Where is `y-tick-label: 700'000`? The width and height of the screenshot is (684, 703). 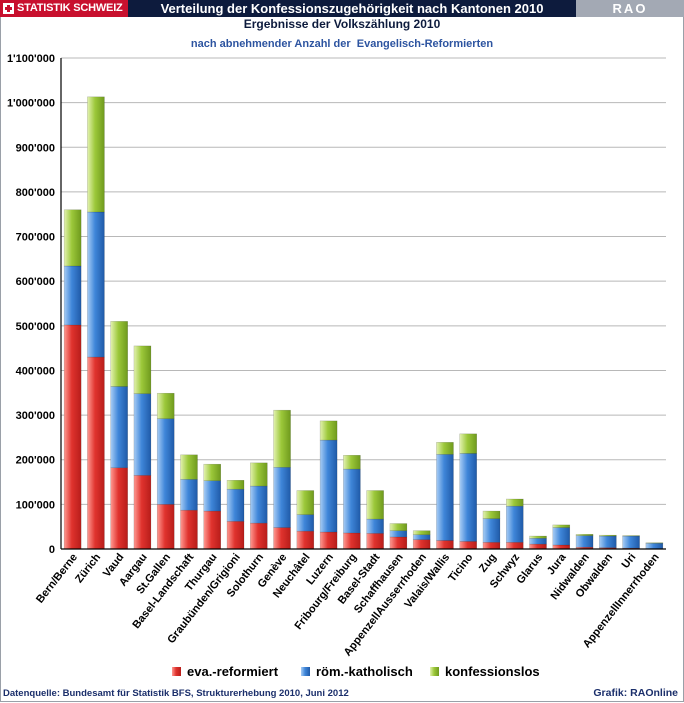 y-tick-label: 700'000 is located at coordinates (35, 238).